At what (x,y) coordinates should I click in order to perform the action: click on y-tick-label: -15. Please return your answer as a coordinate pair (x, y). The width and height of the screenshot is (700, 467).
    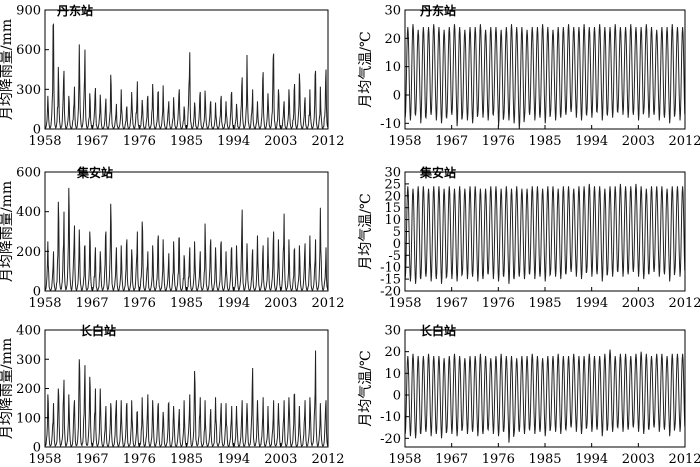
    Looking at the image, I should click on (390, 280).